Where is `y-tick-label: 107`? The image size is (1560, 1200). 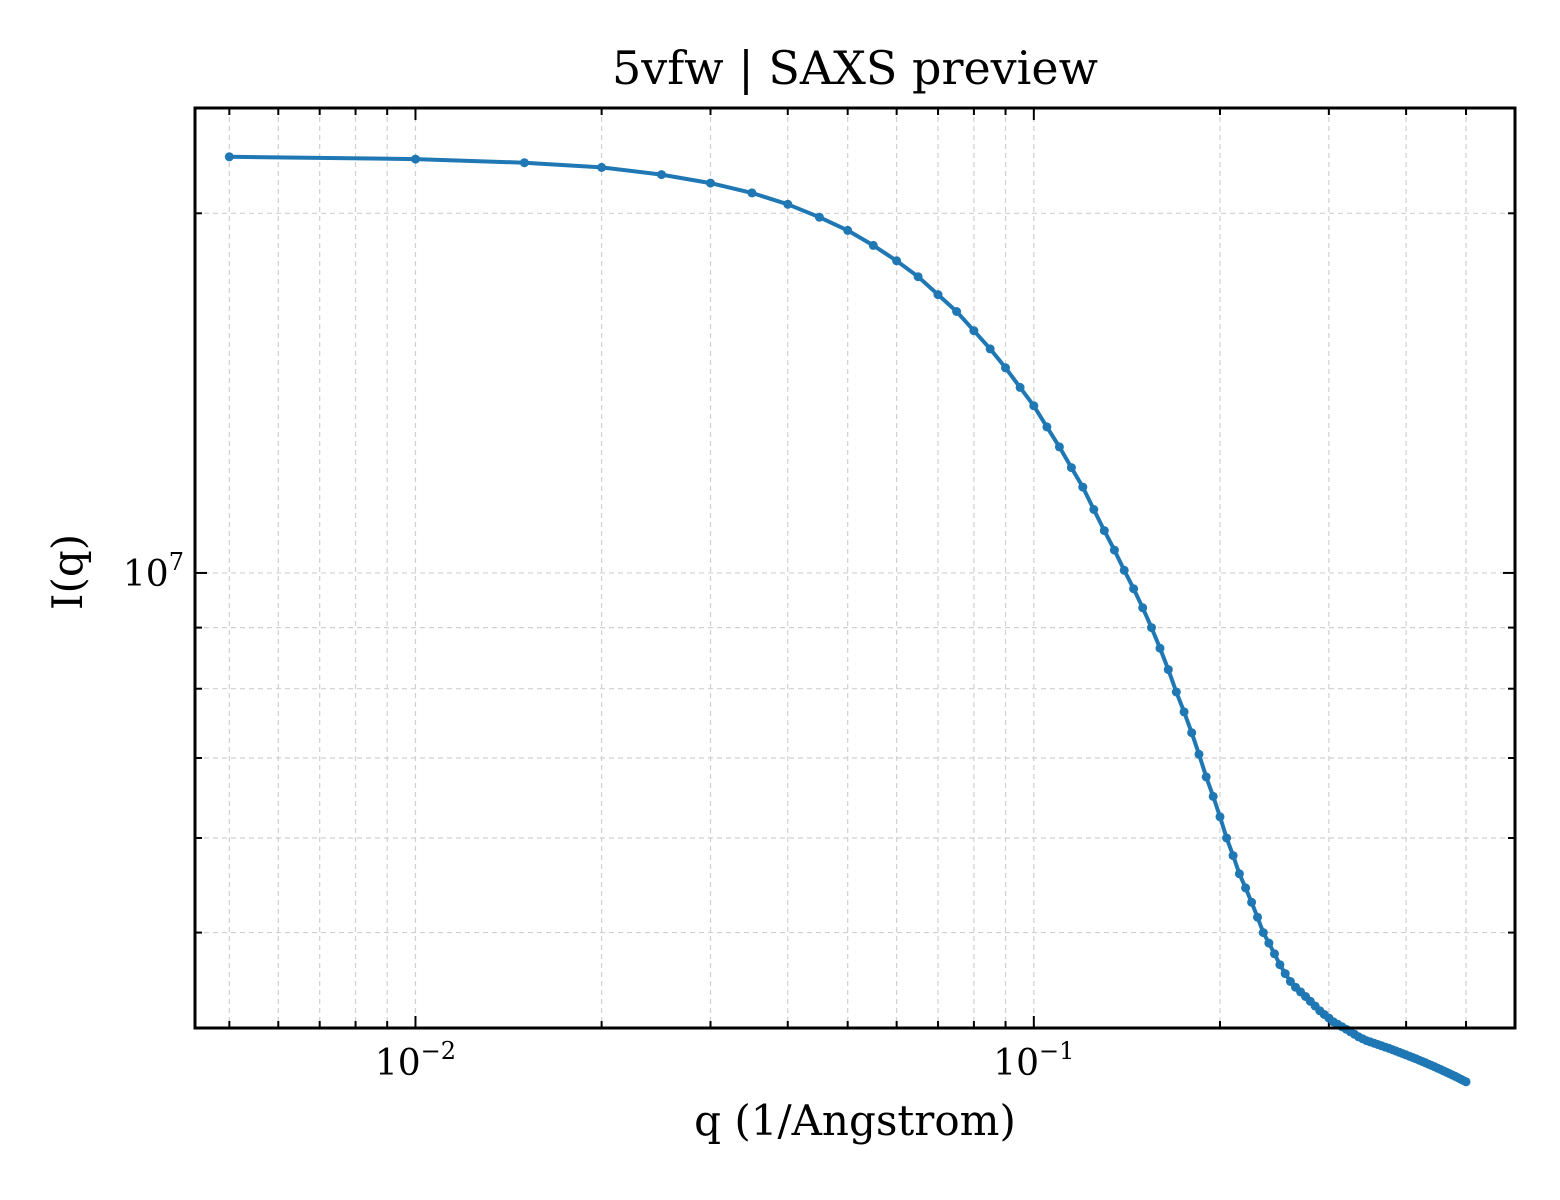 y-tick-label: 107 is located at coordinates (153, 571).